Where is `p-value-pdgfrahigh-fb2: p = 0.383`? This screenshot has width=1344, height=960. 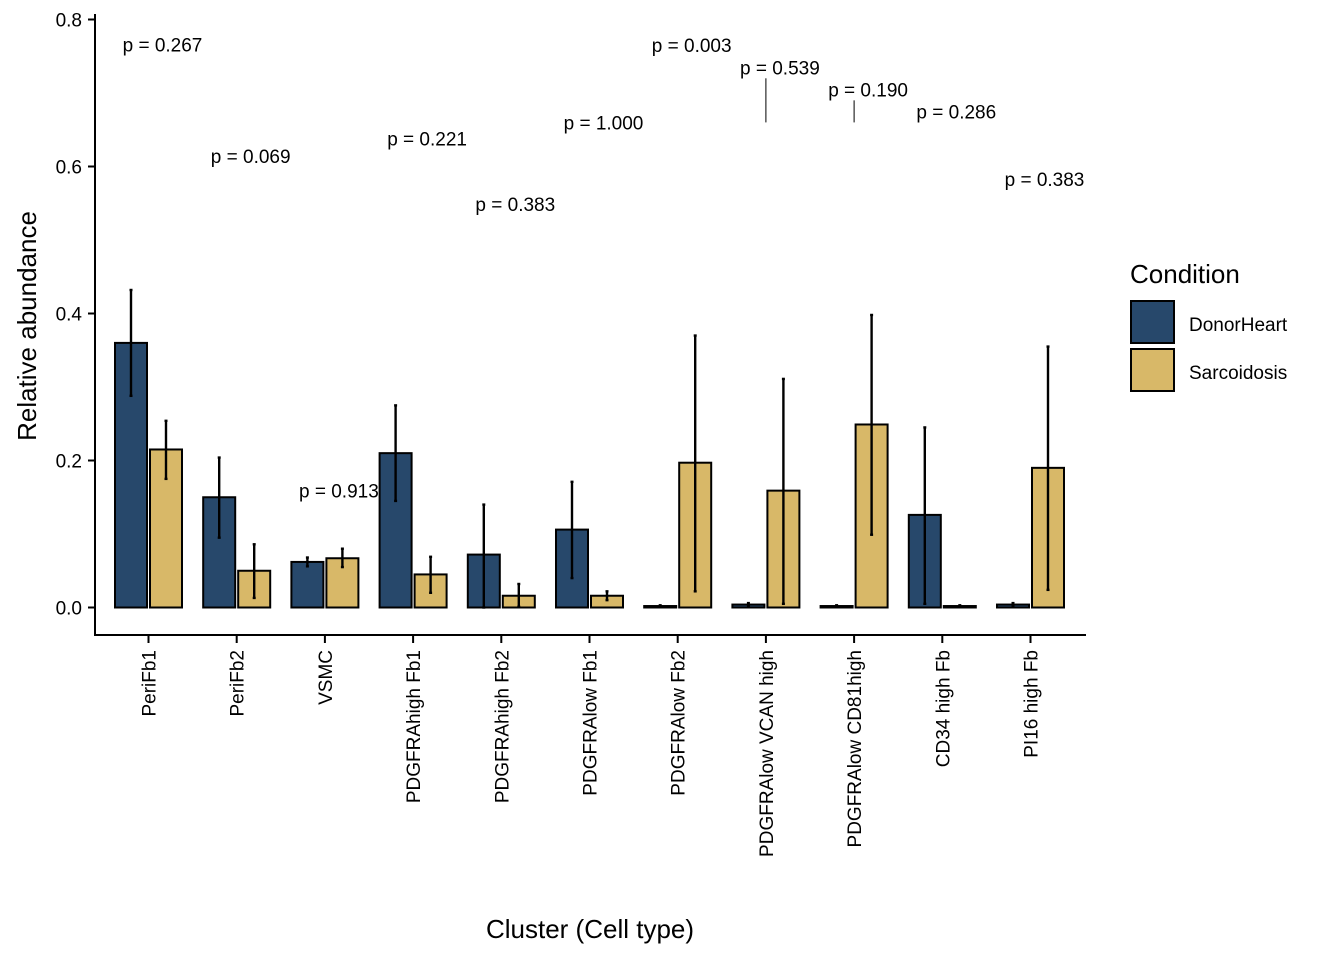 p-value-pdgfrahigh-fb2: p = 0.383 is located at coordinates (515, 205).